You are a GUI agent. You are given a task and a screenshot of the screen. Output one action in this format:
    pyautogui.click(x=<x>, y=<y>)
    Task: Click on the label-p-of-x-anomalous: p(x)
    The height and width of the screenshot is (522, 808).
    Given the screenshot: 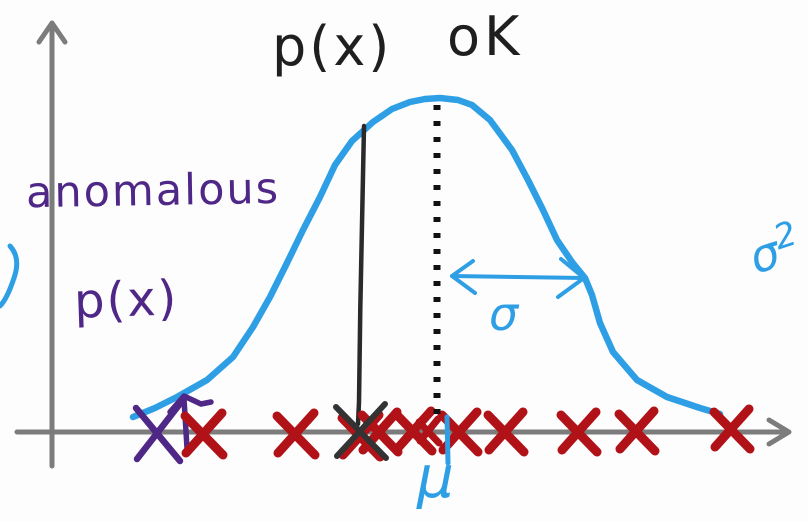 What is the action you would take?
    pyautogui.click(x=126, y=300)
    